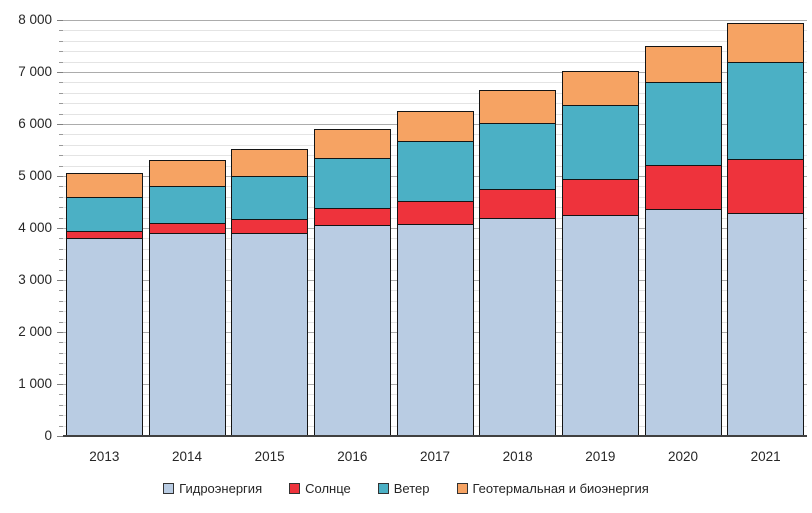 The width and height of the screenshot is (812, 513). I want to click on legend-item-solar: Солнце, so click(320, 488).